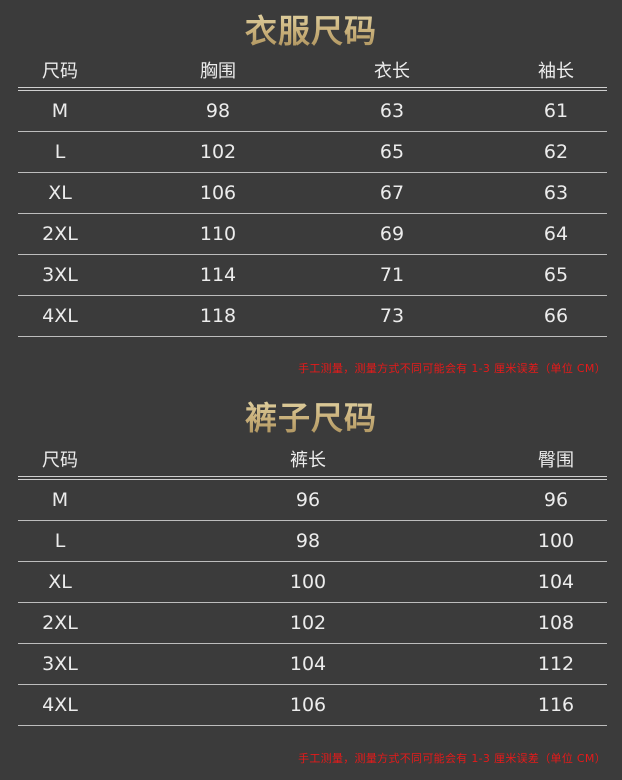 The image size is (622, 780). I want to click on table-cell: 108, so click(556, 623).